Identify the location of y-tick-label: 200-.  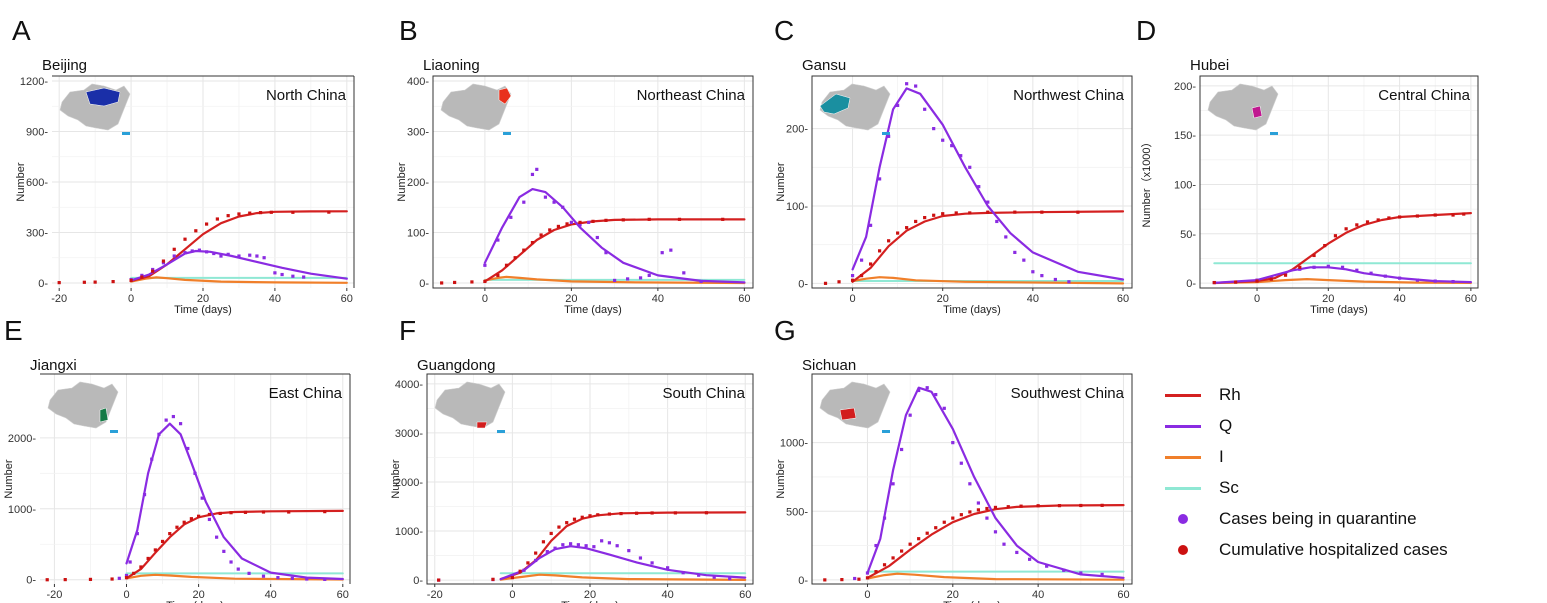
(797, 130).